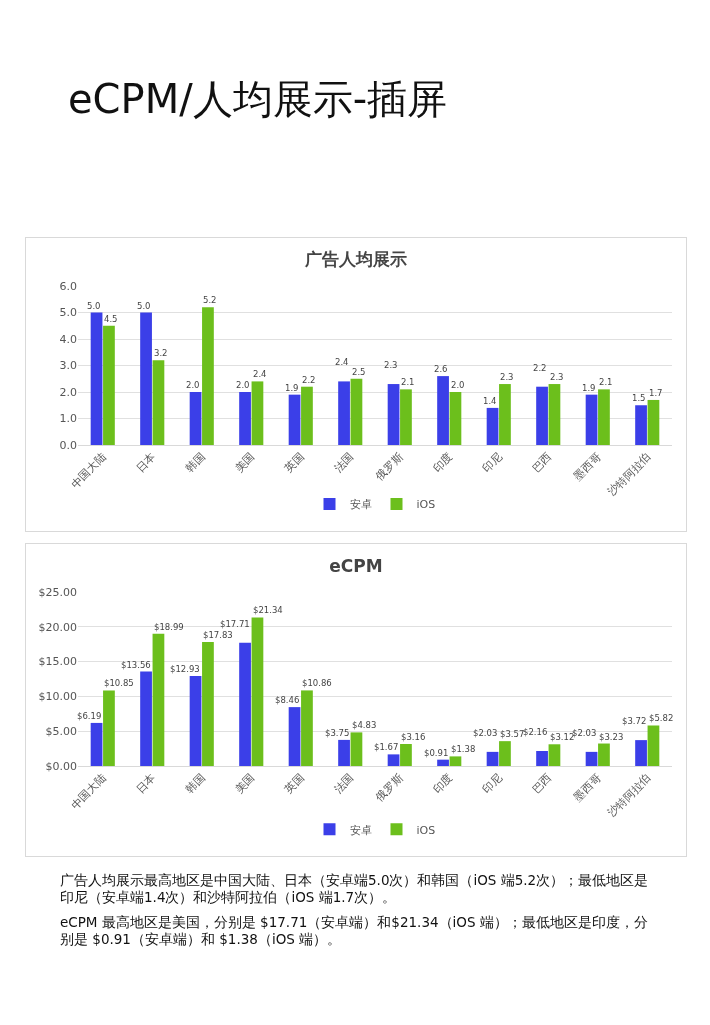  What do you see at coordinates (61, 766) in the screenshot?
I see `y-tick-label: $0.00` at bounding box center [61, 766].